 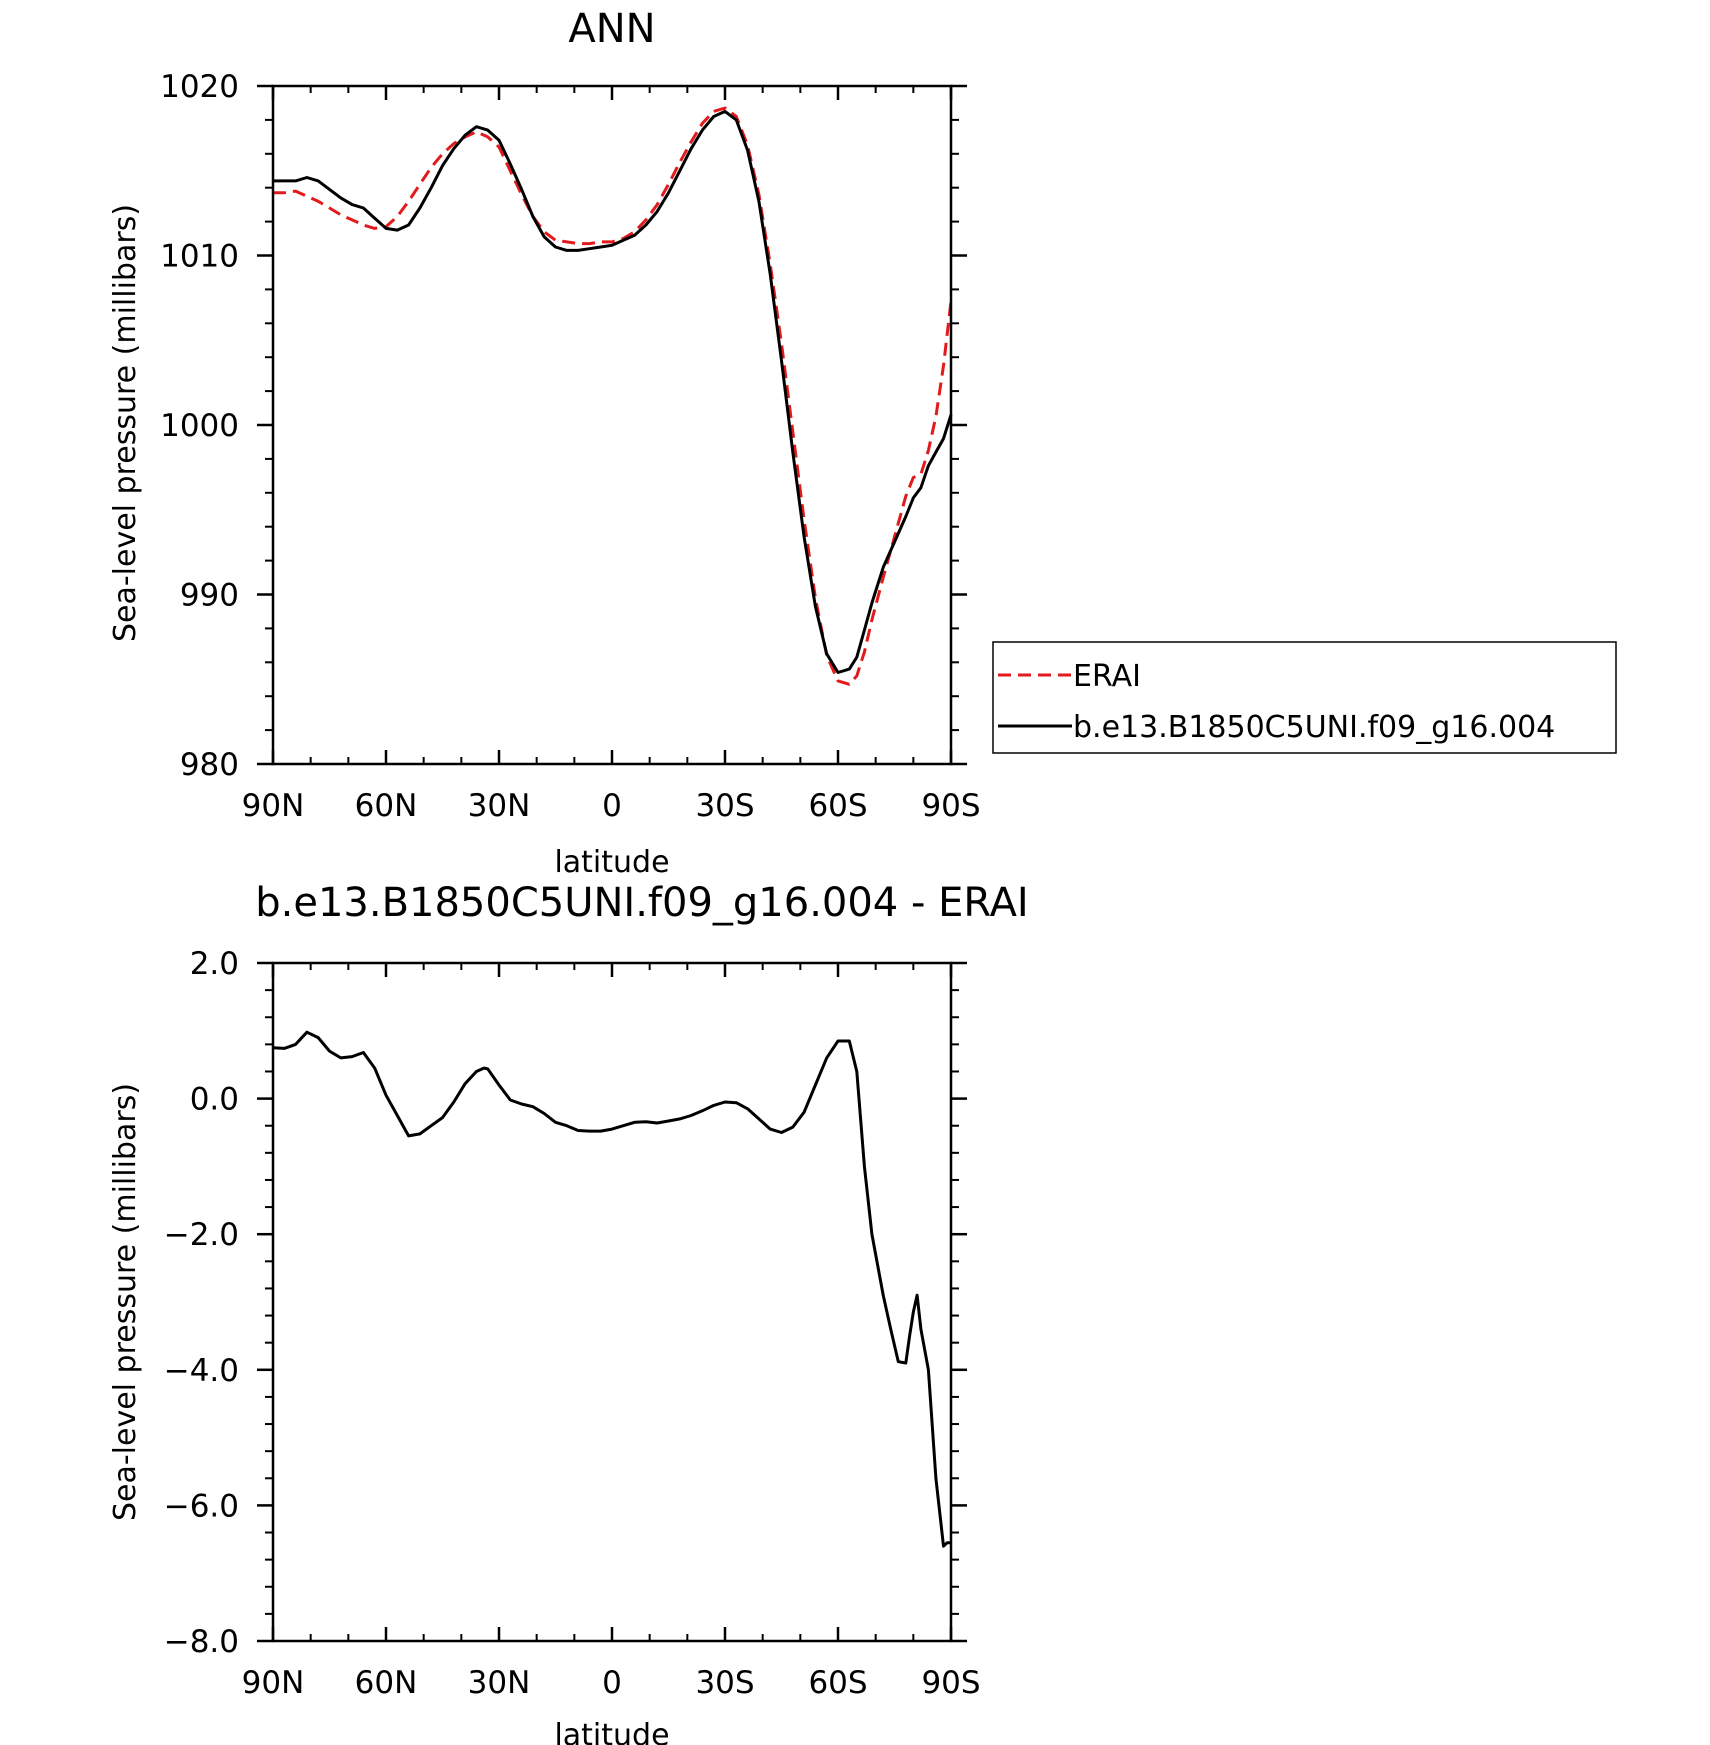 What do you see at coordinates (199, 87) in the screenshot?
I see `top-y-tick-label: 1020` at bounding box center [199, 87].